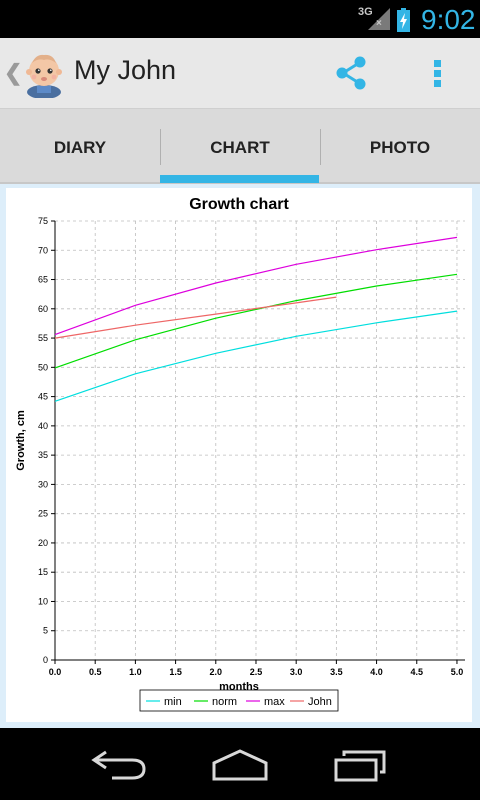  What do you see at coordinates (43, 309) in the screenshot?
I see `y-tick-label: 60` at bounding box center [43, 309].